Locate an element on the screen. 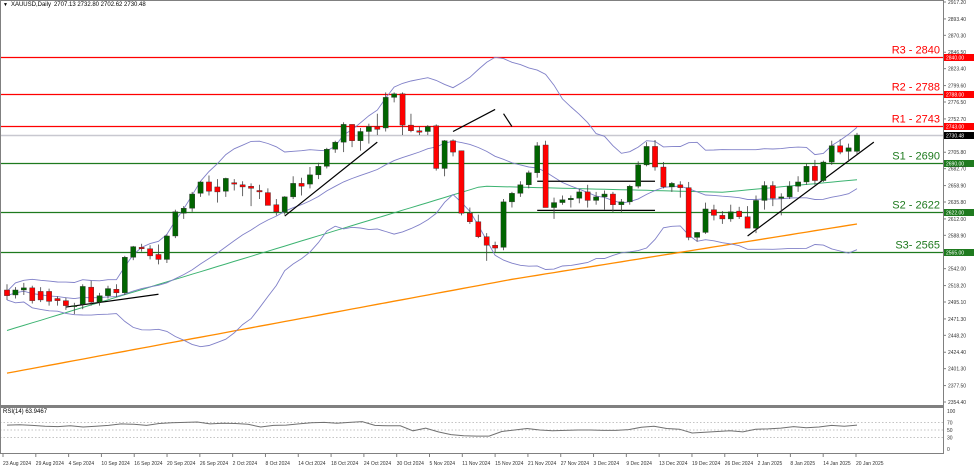 The height and width of the screenshot is (476, 975). svg-text: 2 Oct 2024 is located at coordinates (245, 464).